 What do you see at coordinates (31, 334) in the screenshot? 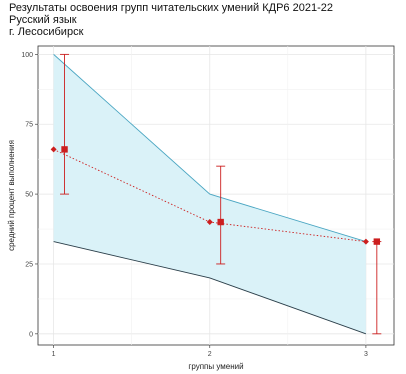
I see `y-tick-label: 0` at bounding box center [31, 334].